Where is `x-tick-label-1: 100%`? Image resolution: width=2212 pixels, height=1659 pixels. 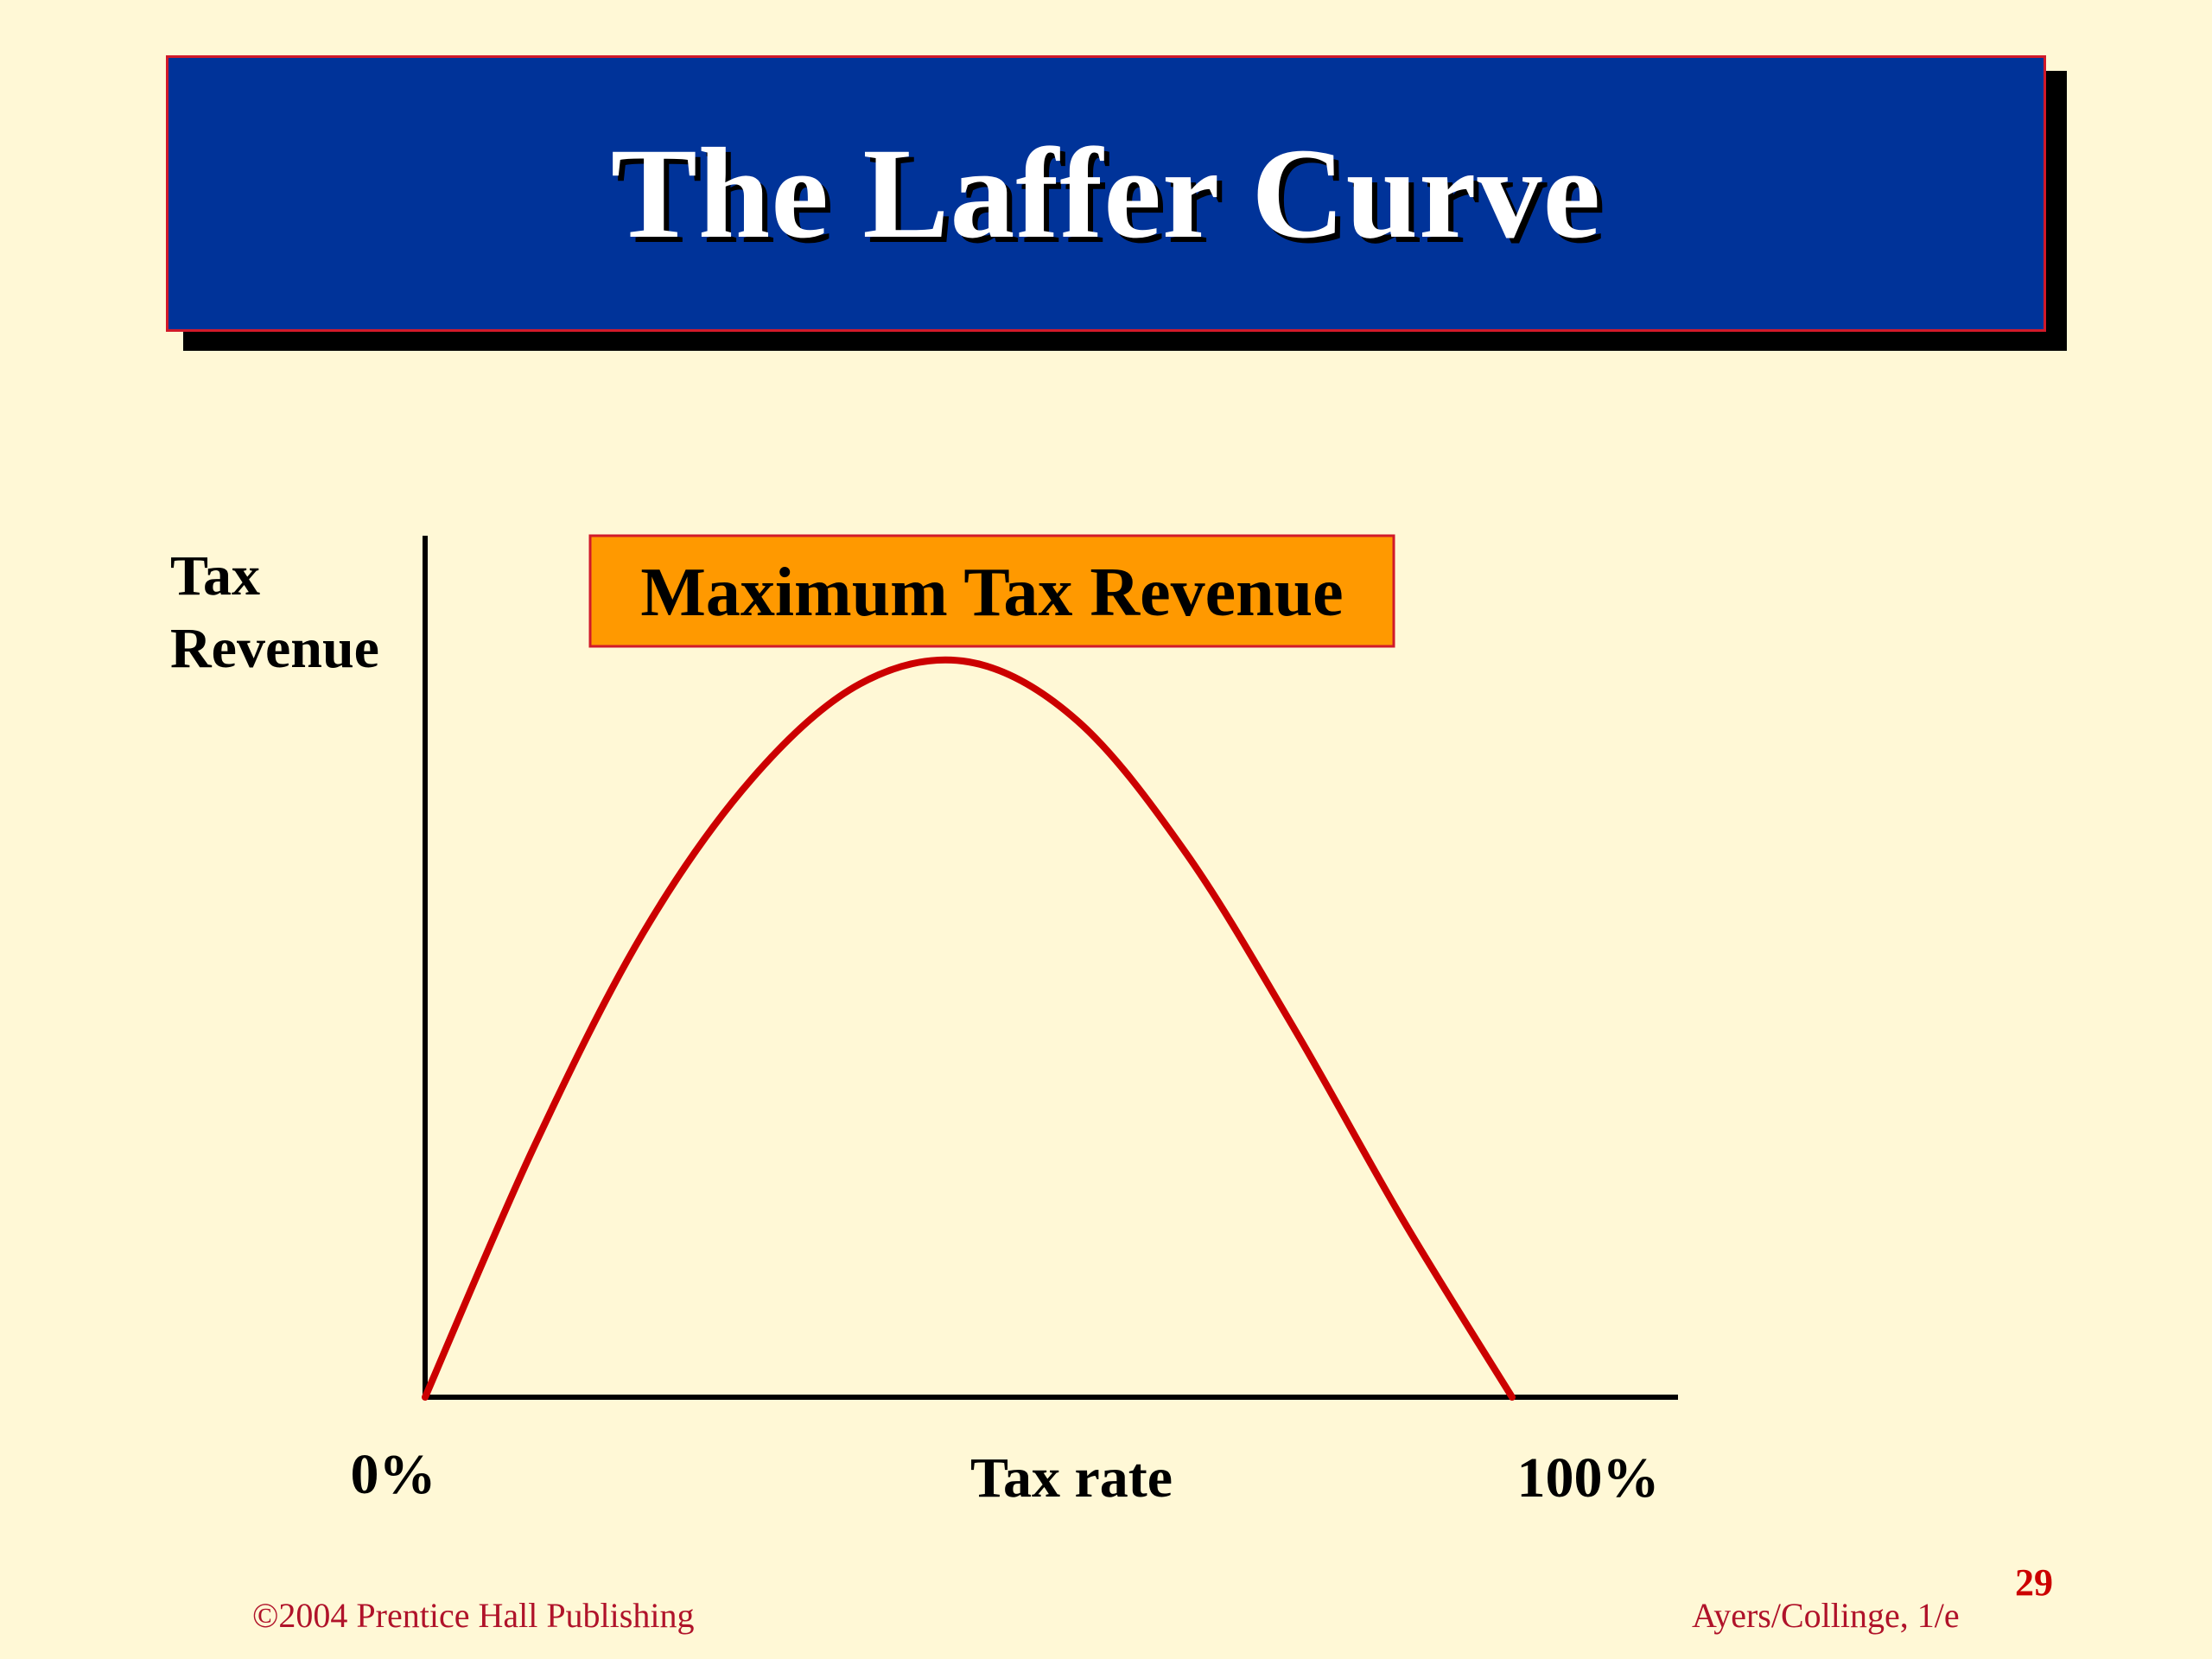
x-tick-label-1: 100% is located at coordinates (1588, 1478).